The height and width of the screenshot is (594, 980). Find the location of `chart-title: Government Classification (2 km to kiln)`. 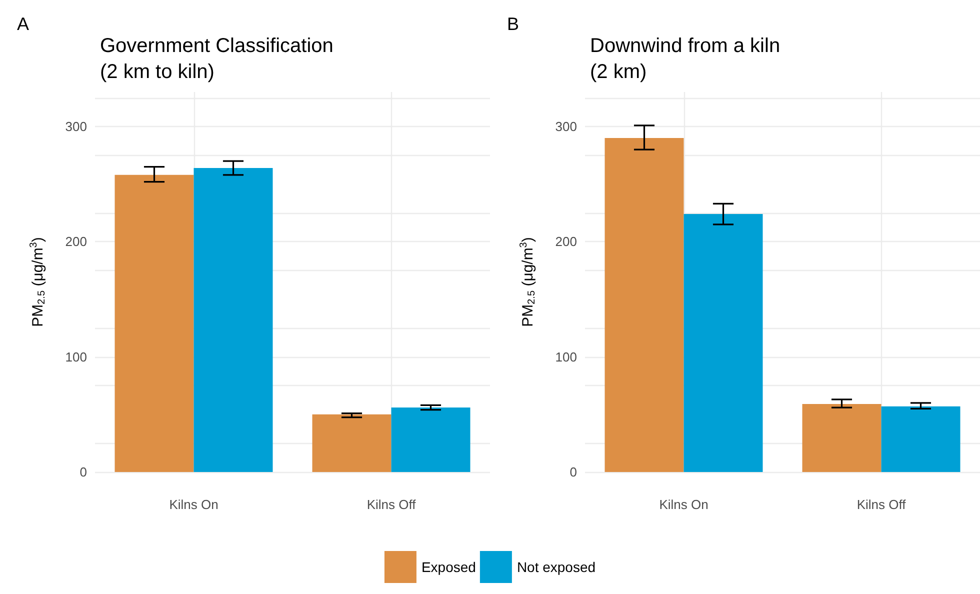

chart-title: Government Classification (2 km to kiln) is located at coordinates (217, 59).